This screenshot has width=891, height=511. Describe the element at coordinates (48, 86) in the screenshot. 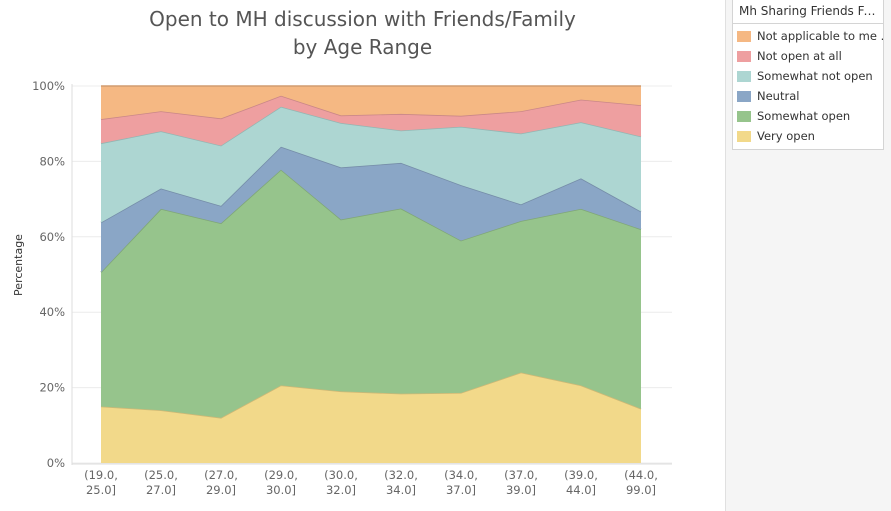

I see `y-tick-label-5: 100%` at that location.